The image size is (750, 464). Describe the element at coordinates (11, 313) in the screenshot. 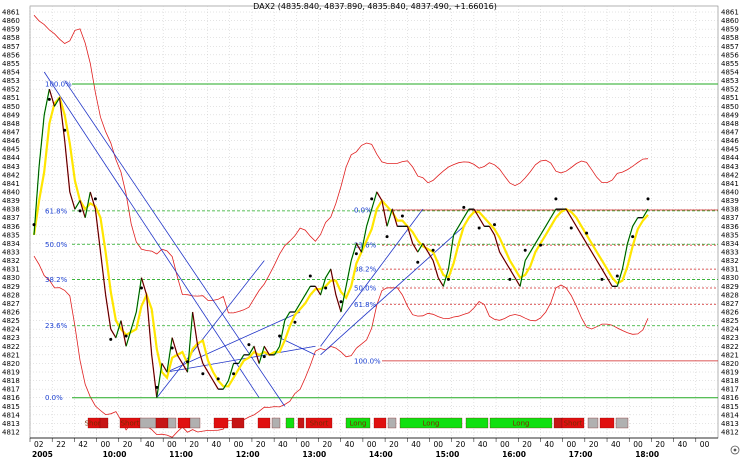

I see `y-tick-label: 4826` at that location.